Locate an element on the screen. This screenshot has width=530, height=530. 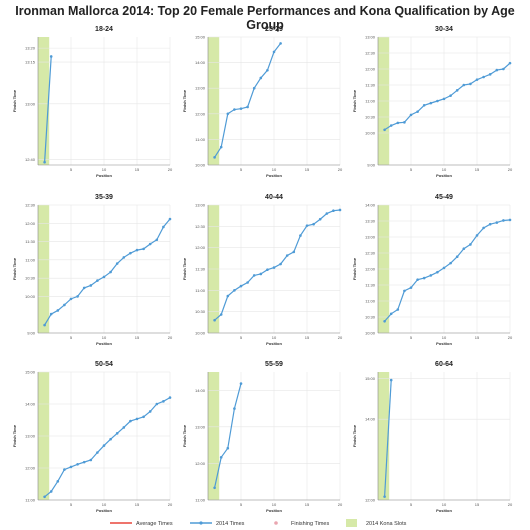
panel-title: 50-54 is located at coordinates (104, 364).